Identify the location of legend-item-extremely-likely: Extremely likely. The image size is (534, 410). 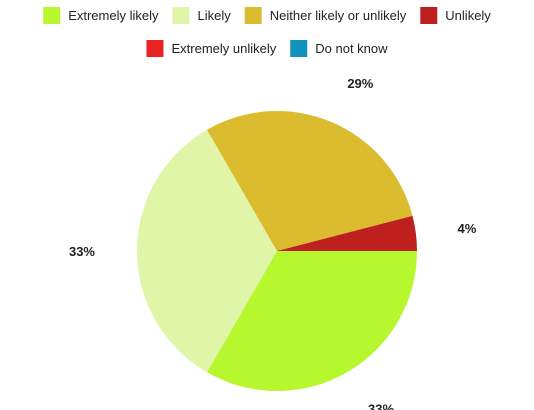
(101, 15).